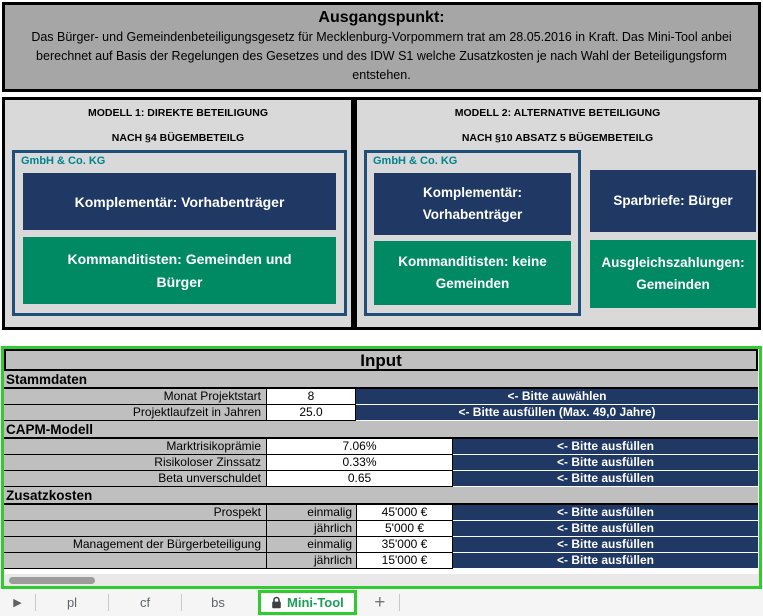 This screenshot has width=763, height=616. What do you see at coordinates (135, 463) in the screenshot?
I see `row-label: Risikoloser Zinssatz` at bounding box center [135, 463].